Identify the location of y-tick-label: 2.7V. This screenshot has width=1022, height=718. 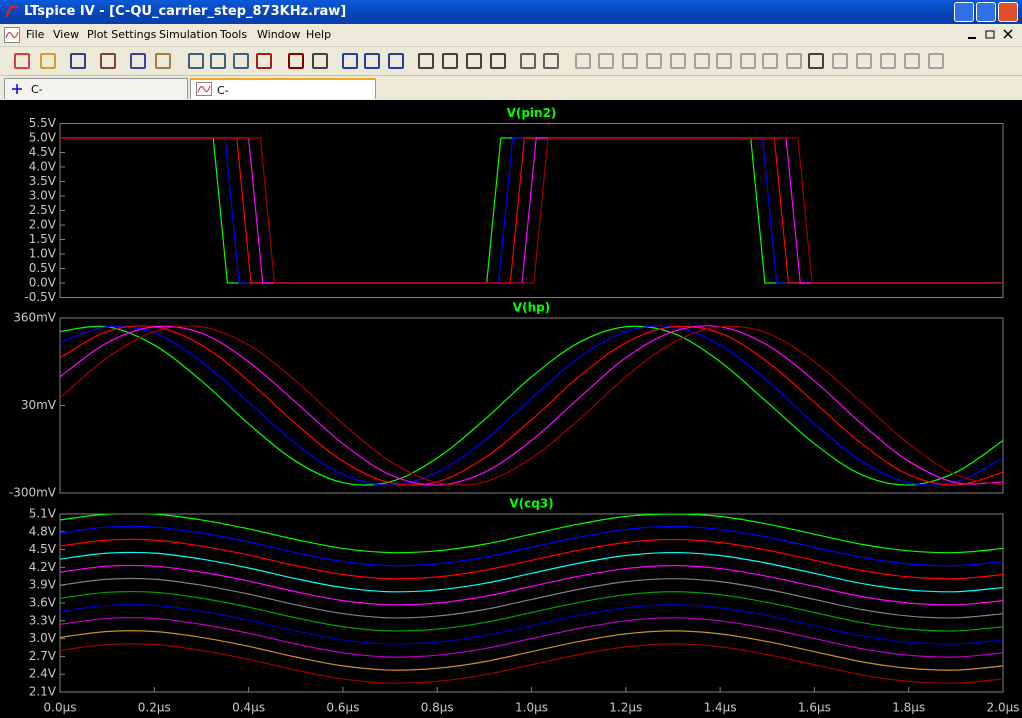
(43, 656).